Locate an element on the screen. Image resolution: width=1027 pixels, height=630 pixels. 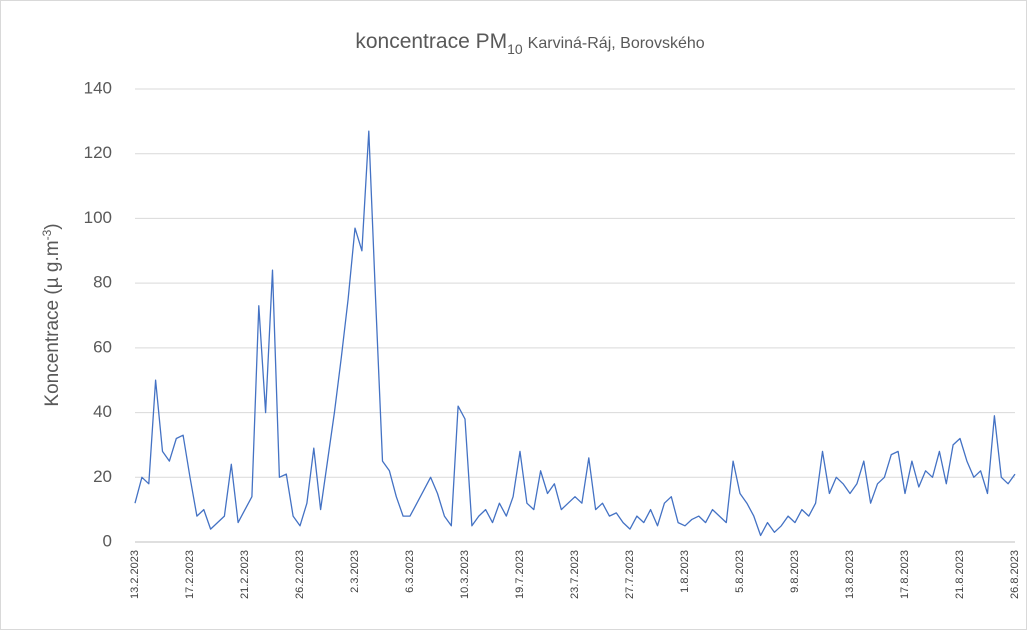
x-tick-label: 10.3.2023 is located at coordinates (465, 574).